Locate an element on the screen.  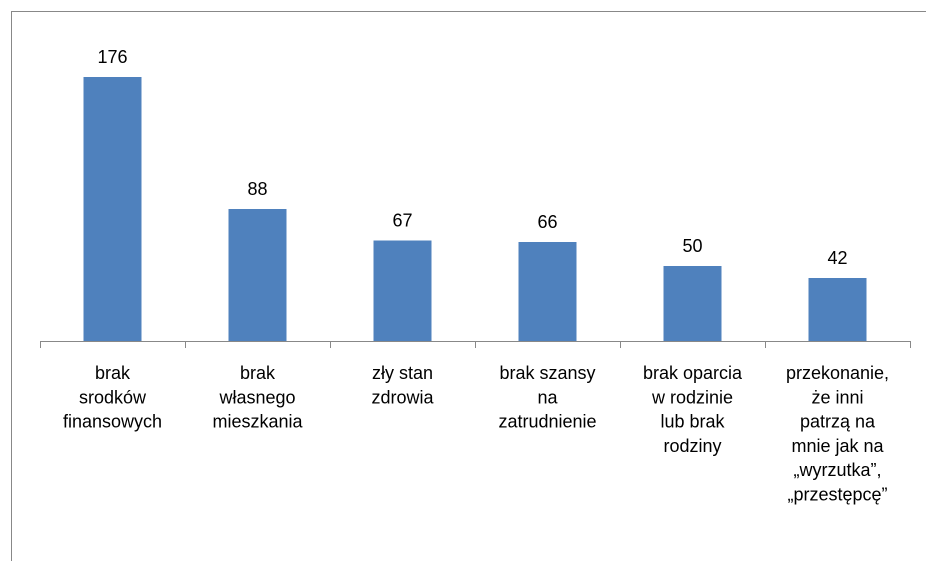
x-tick-label: zły stan zdrowia is located at coordinates (402, 385).